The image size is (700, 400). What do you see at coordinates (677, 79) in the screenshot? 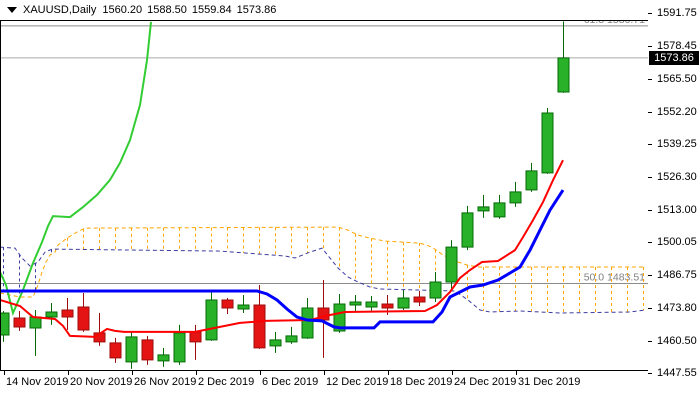
I see `price-axis-label: 1565.50` at bounding box center [677, 79].